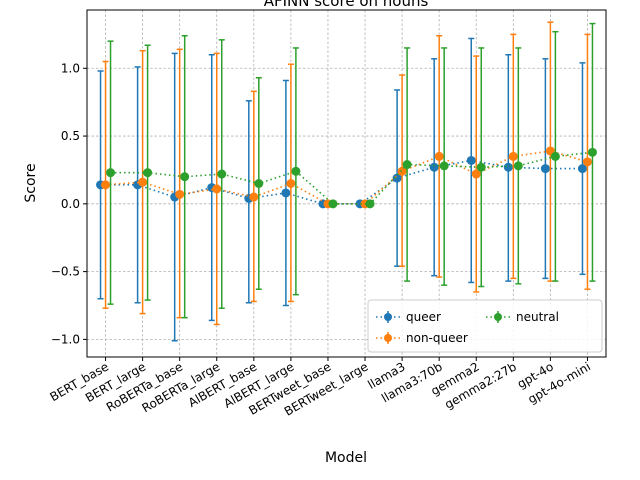  I want to click on legend-item-neutral: neutral, so click(522, 317).